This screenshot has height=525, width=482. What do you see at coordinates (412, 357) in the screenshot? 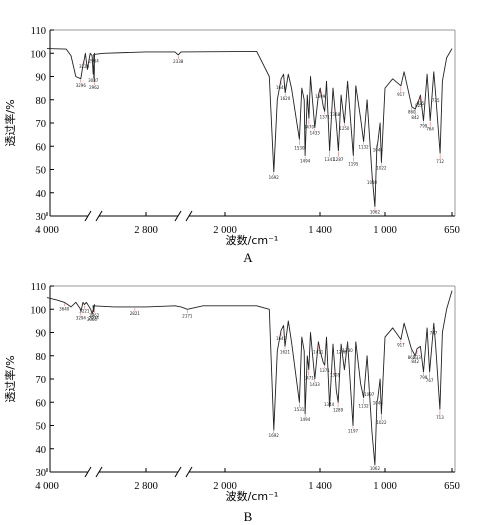
I see `peak-label: 862` at bounding box center [412, 357].